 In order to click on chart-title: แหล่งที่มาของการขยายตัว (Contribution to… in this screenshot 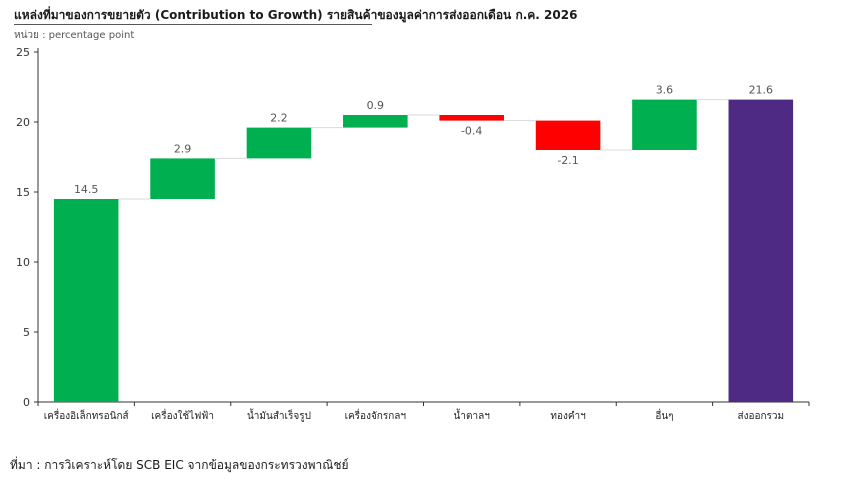, I will do `click(296, 15)`.